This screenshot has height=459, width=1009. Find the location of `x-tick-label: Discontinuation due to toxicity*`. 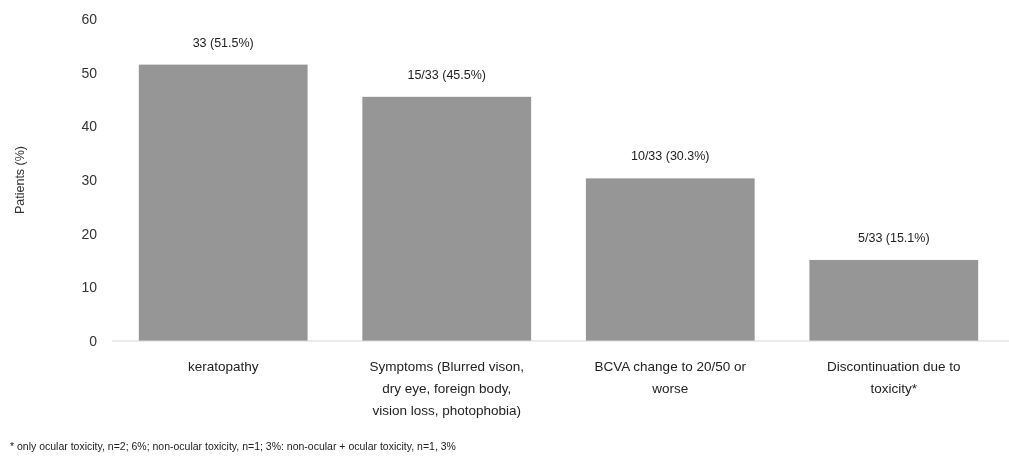

x-tick-label: Discontinuation due to toxicity* is located at coordinates (894, 377).